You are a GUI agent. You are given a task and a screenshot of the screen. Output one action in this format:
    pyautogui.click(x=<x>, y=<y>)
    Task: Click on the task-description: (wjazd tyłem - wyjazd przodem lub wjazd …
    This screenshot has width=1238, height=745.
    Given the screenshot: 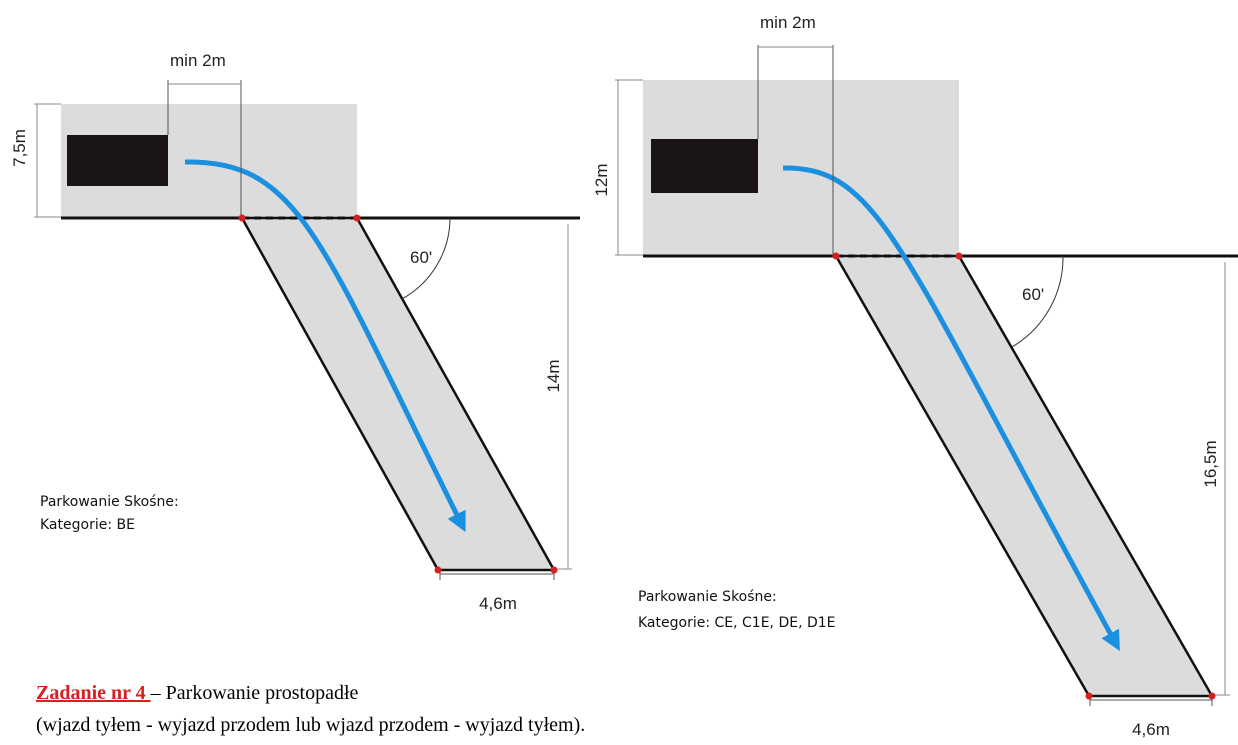 What is the action you would take?
    pyautogui.click(x=311, y=725)
    